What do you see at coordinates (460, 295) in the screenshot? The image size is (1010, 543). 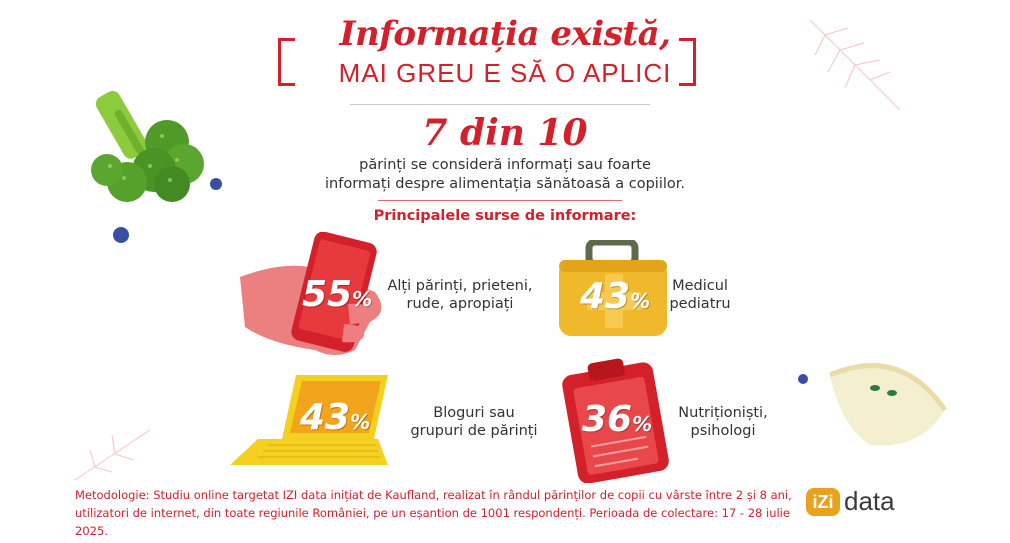 I see `source-label: Alți părinți, prieteni, rude, apropiați` at bounding box center [460, 295].